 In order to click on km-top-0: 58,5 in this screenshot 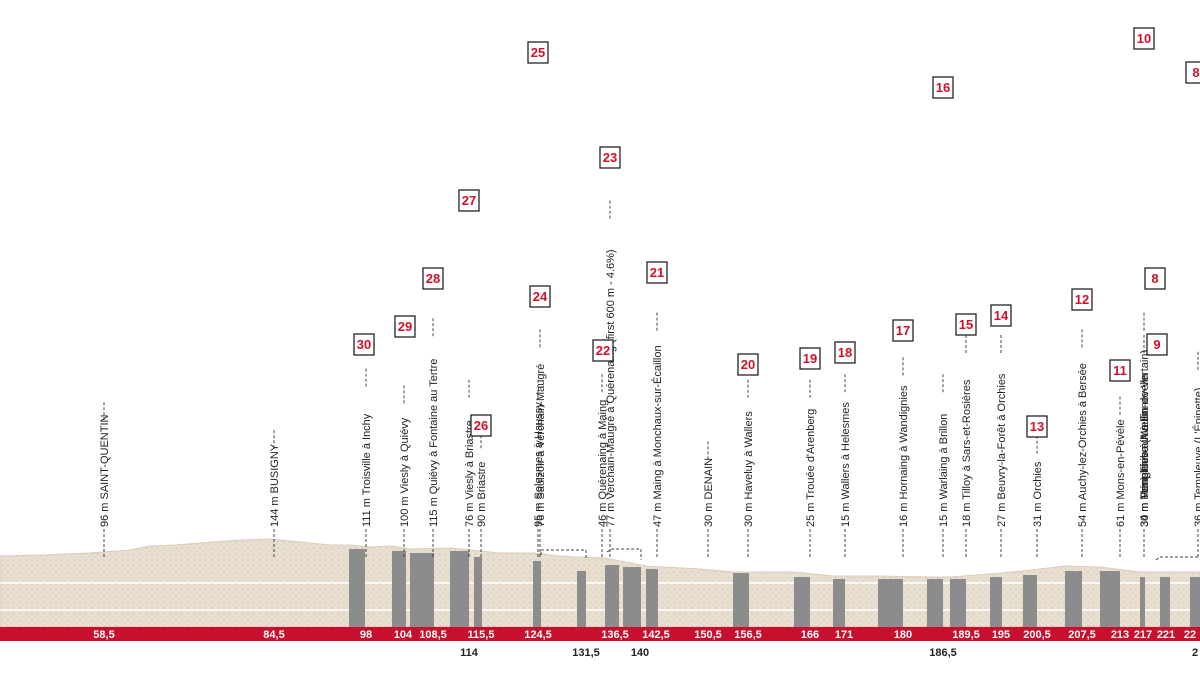, I will do `click(103, 635)`.